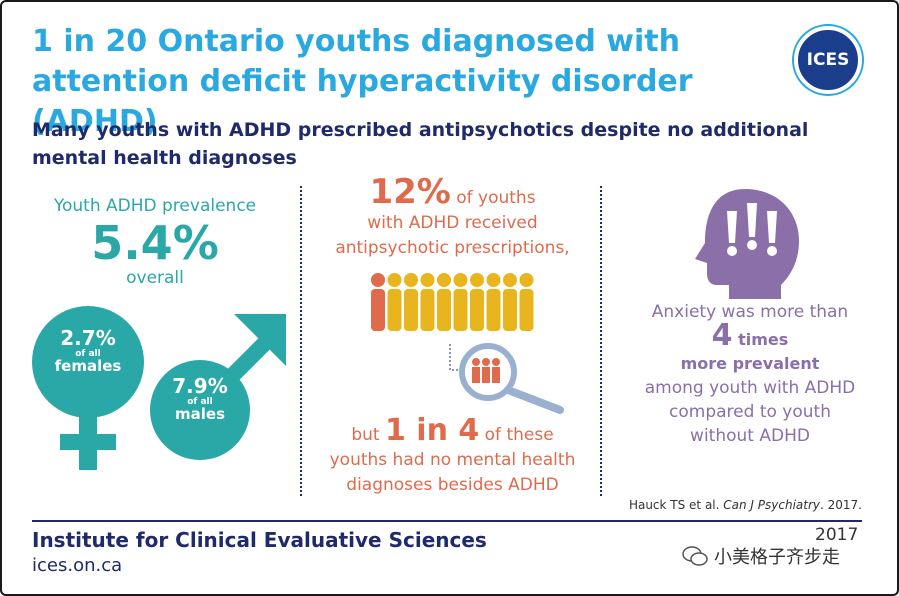 This screenshot has height=596, width=899. I want to click on watermark: 小美格子齐步走, so click(761, 556).